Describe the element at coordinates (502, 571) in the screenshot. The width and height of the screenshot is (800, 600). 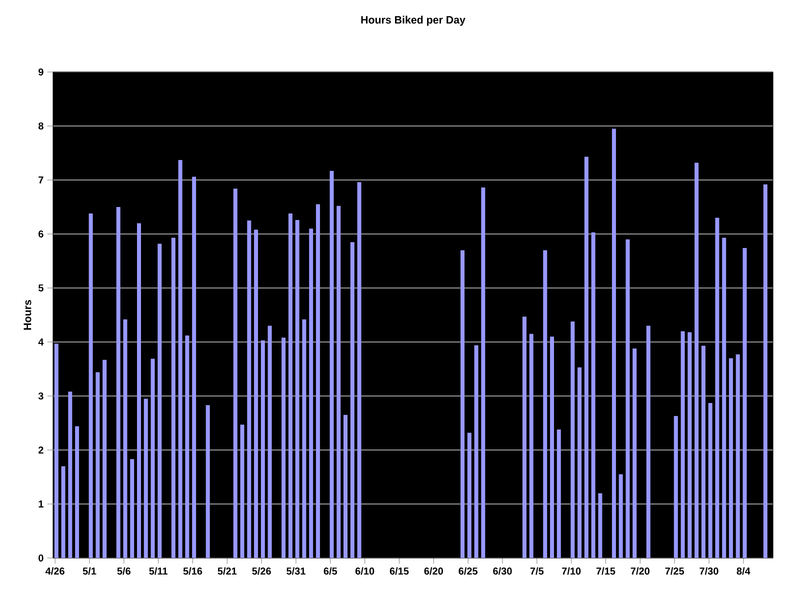
I see `x-tick-label: 6/30` at that location.